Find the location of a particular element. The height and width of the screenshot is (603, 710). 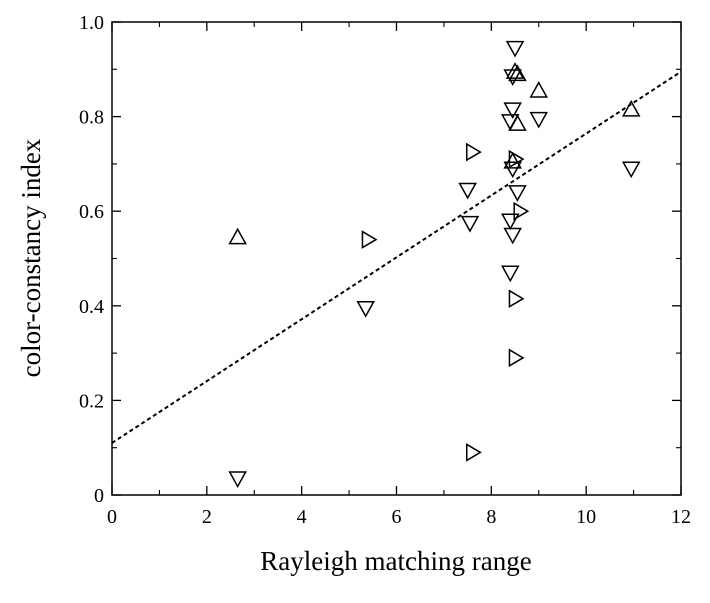

y-axis-title: color-constancy index is located at coordinates (31, 257).